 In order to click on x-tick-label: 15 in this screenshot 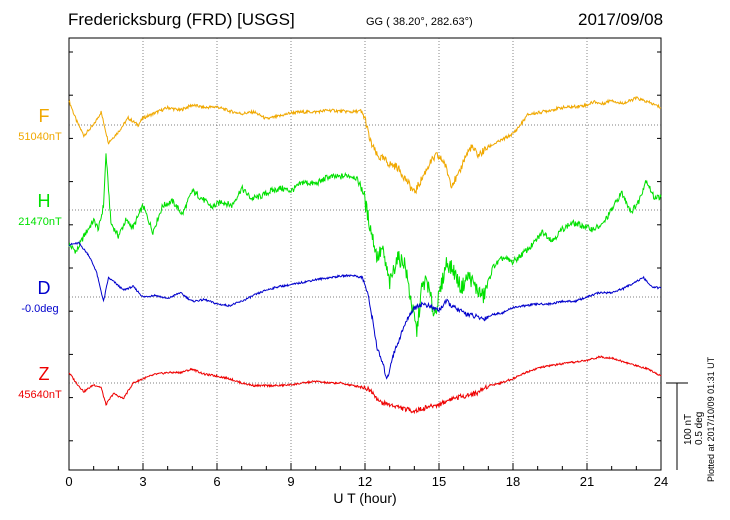, I will do `click(439, 481)`.